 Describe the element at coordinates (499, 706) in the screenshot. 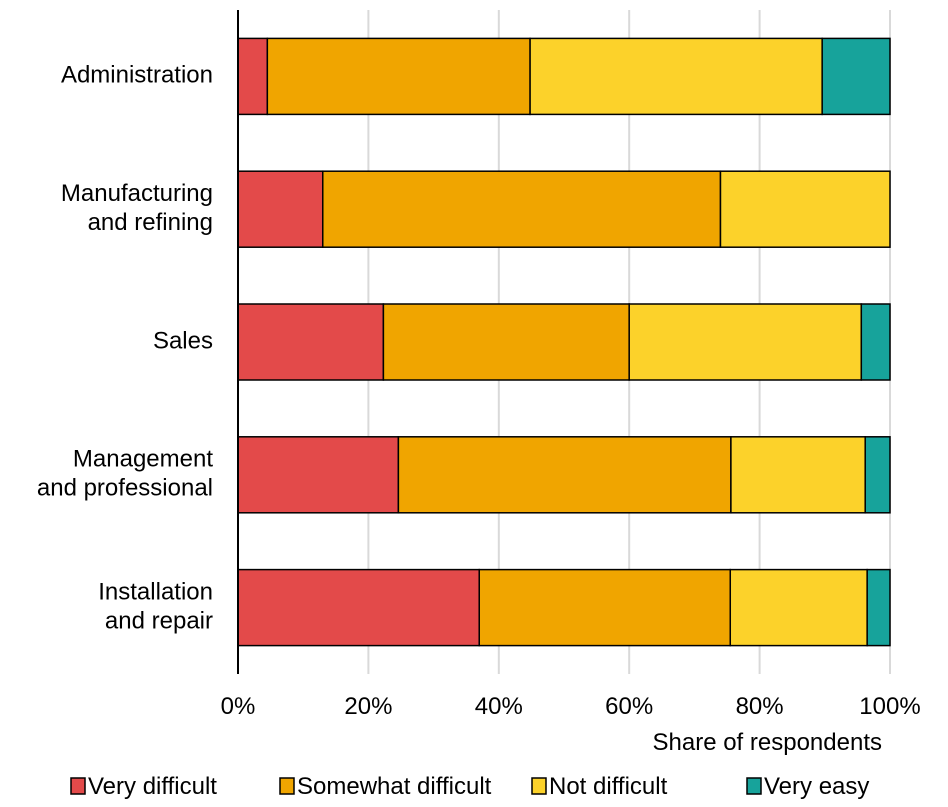

I see `x-tick-label: 40%` at that location.